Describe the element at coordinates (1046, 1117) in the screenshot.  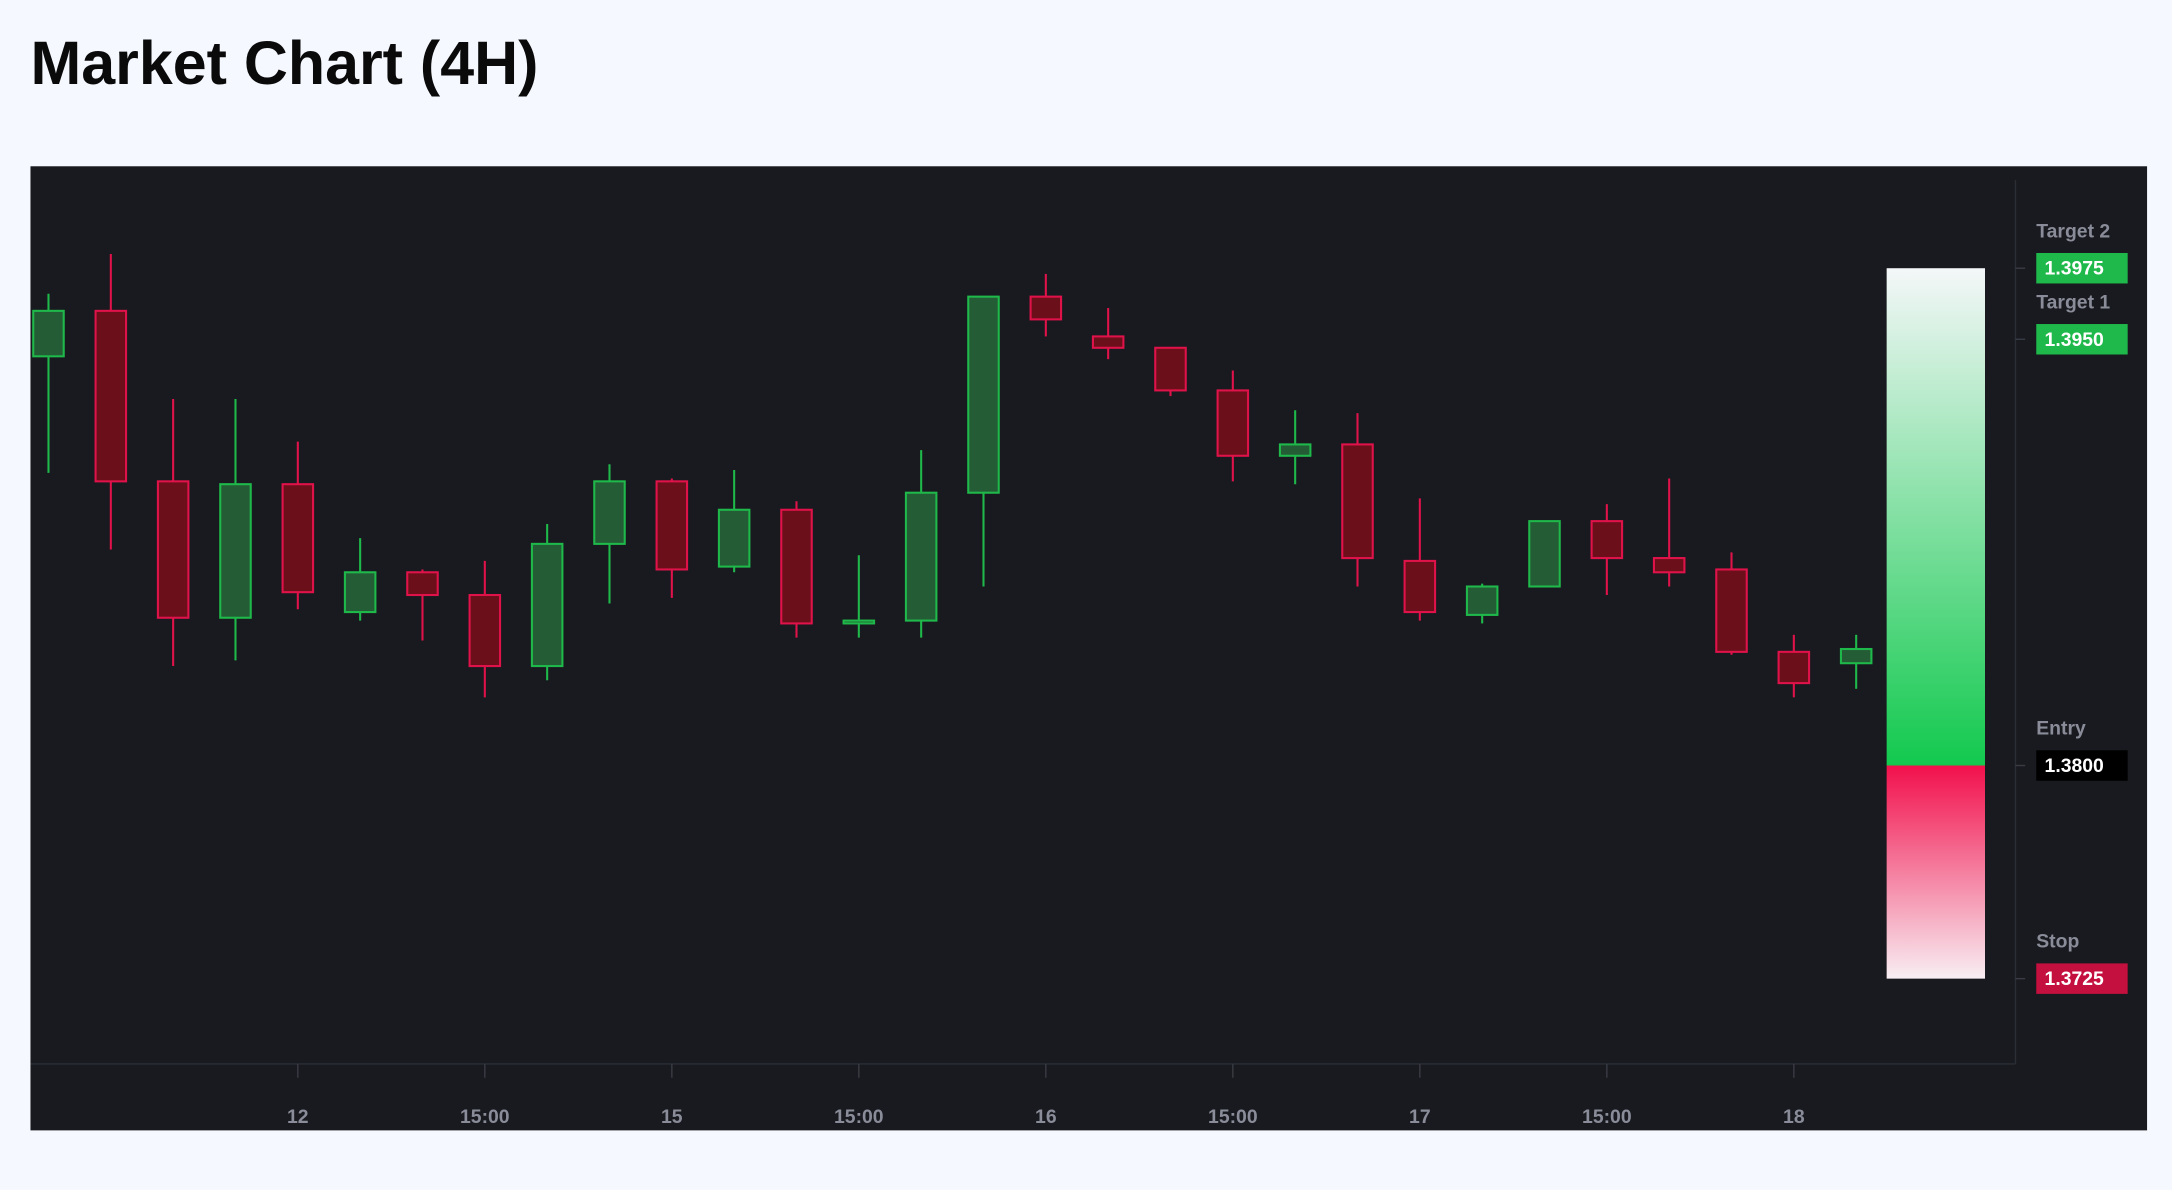
I see `x-tick-label: 16` at that location.